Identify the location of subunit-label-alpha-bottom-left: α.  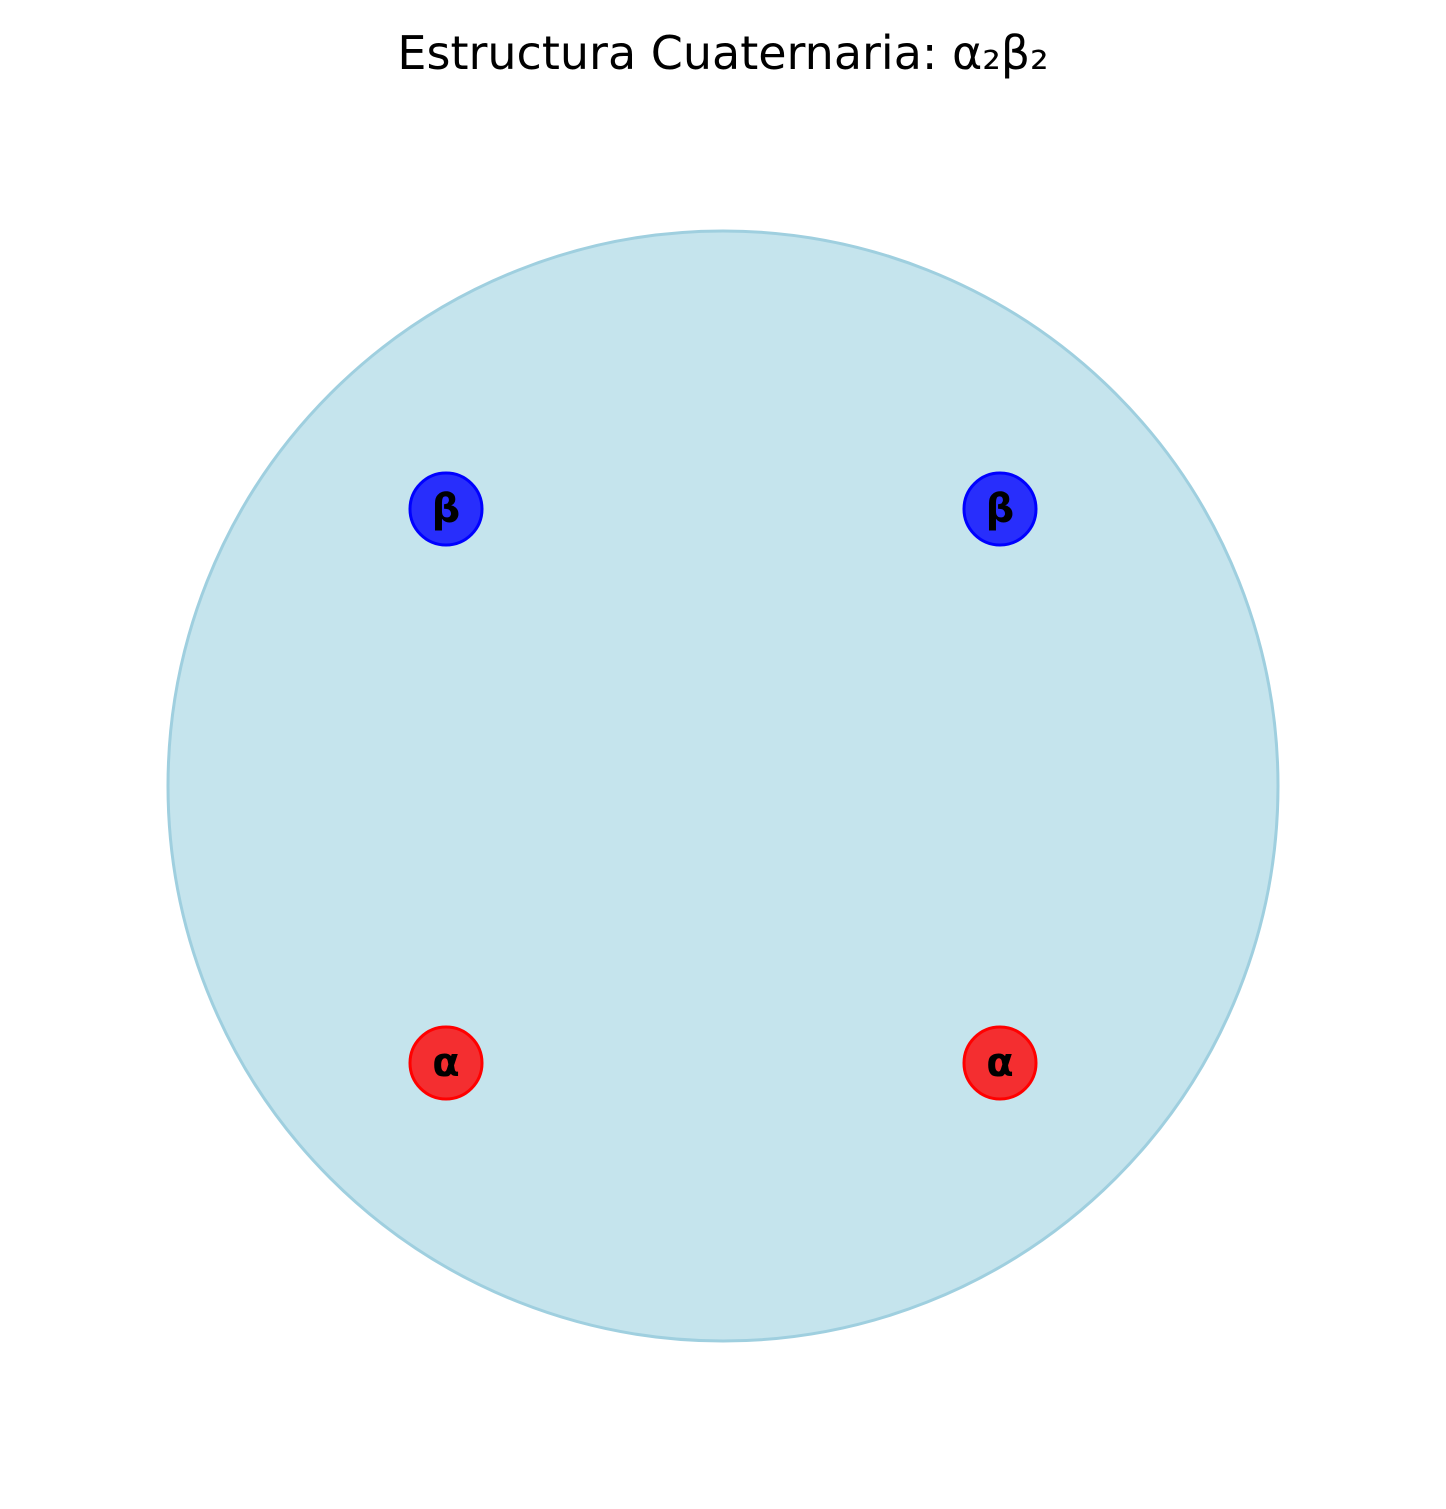
(445, 1063).